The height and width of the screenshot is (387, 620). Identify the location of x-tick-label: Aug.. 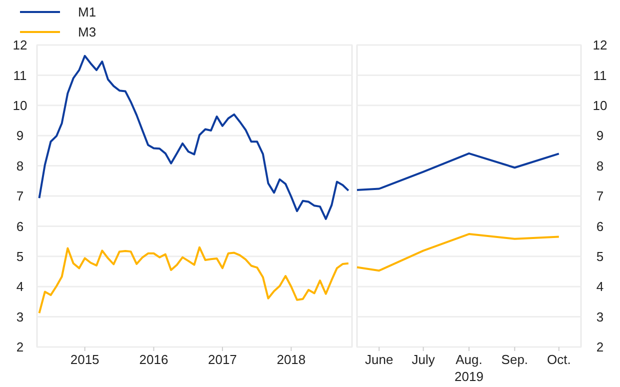
(469, 359).